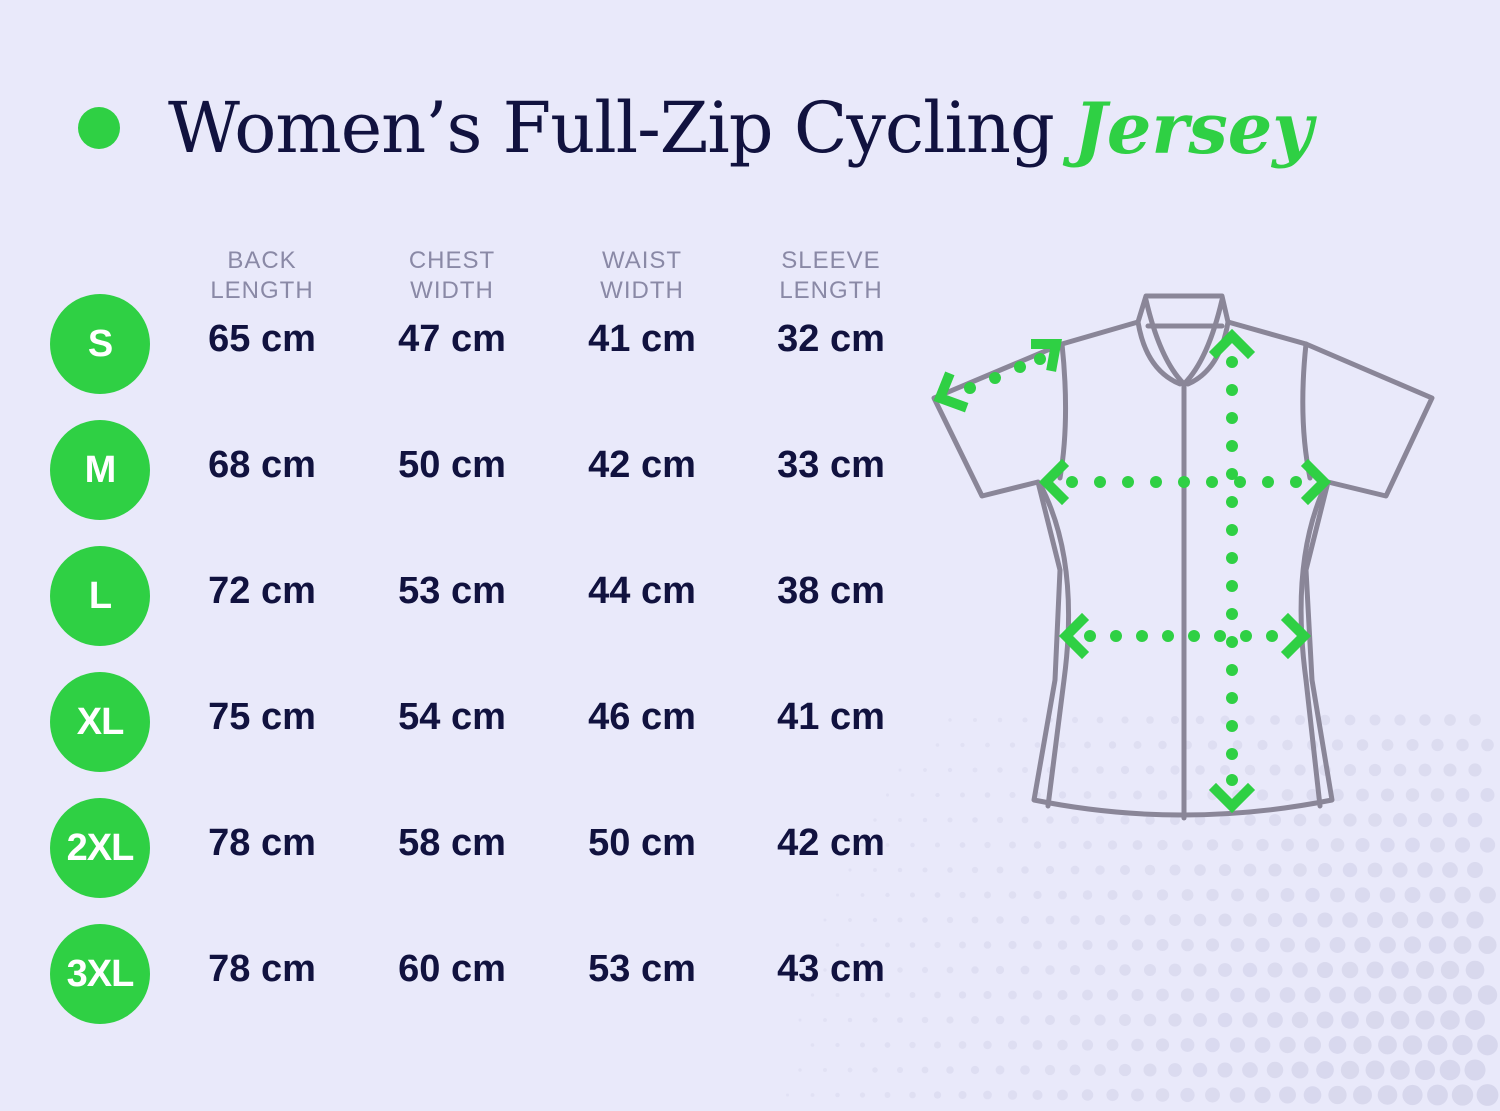 This screenshot has height=1111, width=1500. What do you see at coordinates (1185, 482) in the screenshot?
I see `chest-width-arrow-icon` at bounding box center [1185, 482].